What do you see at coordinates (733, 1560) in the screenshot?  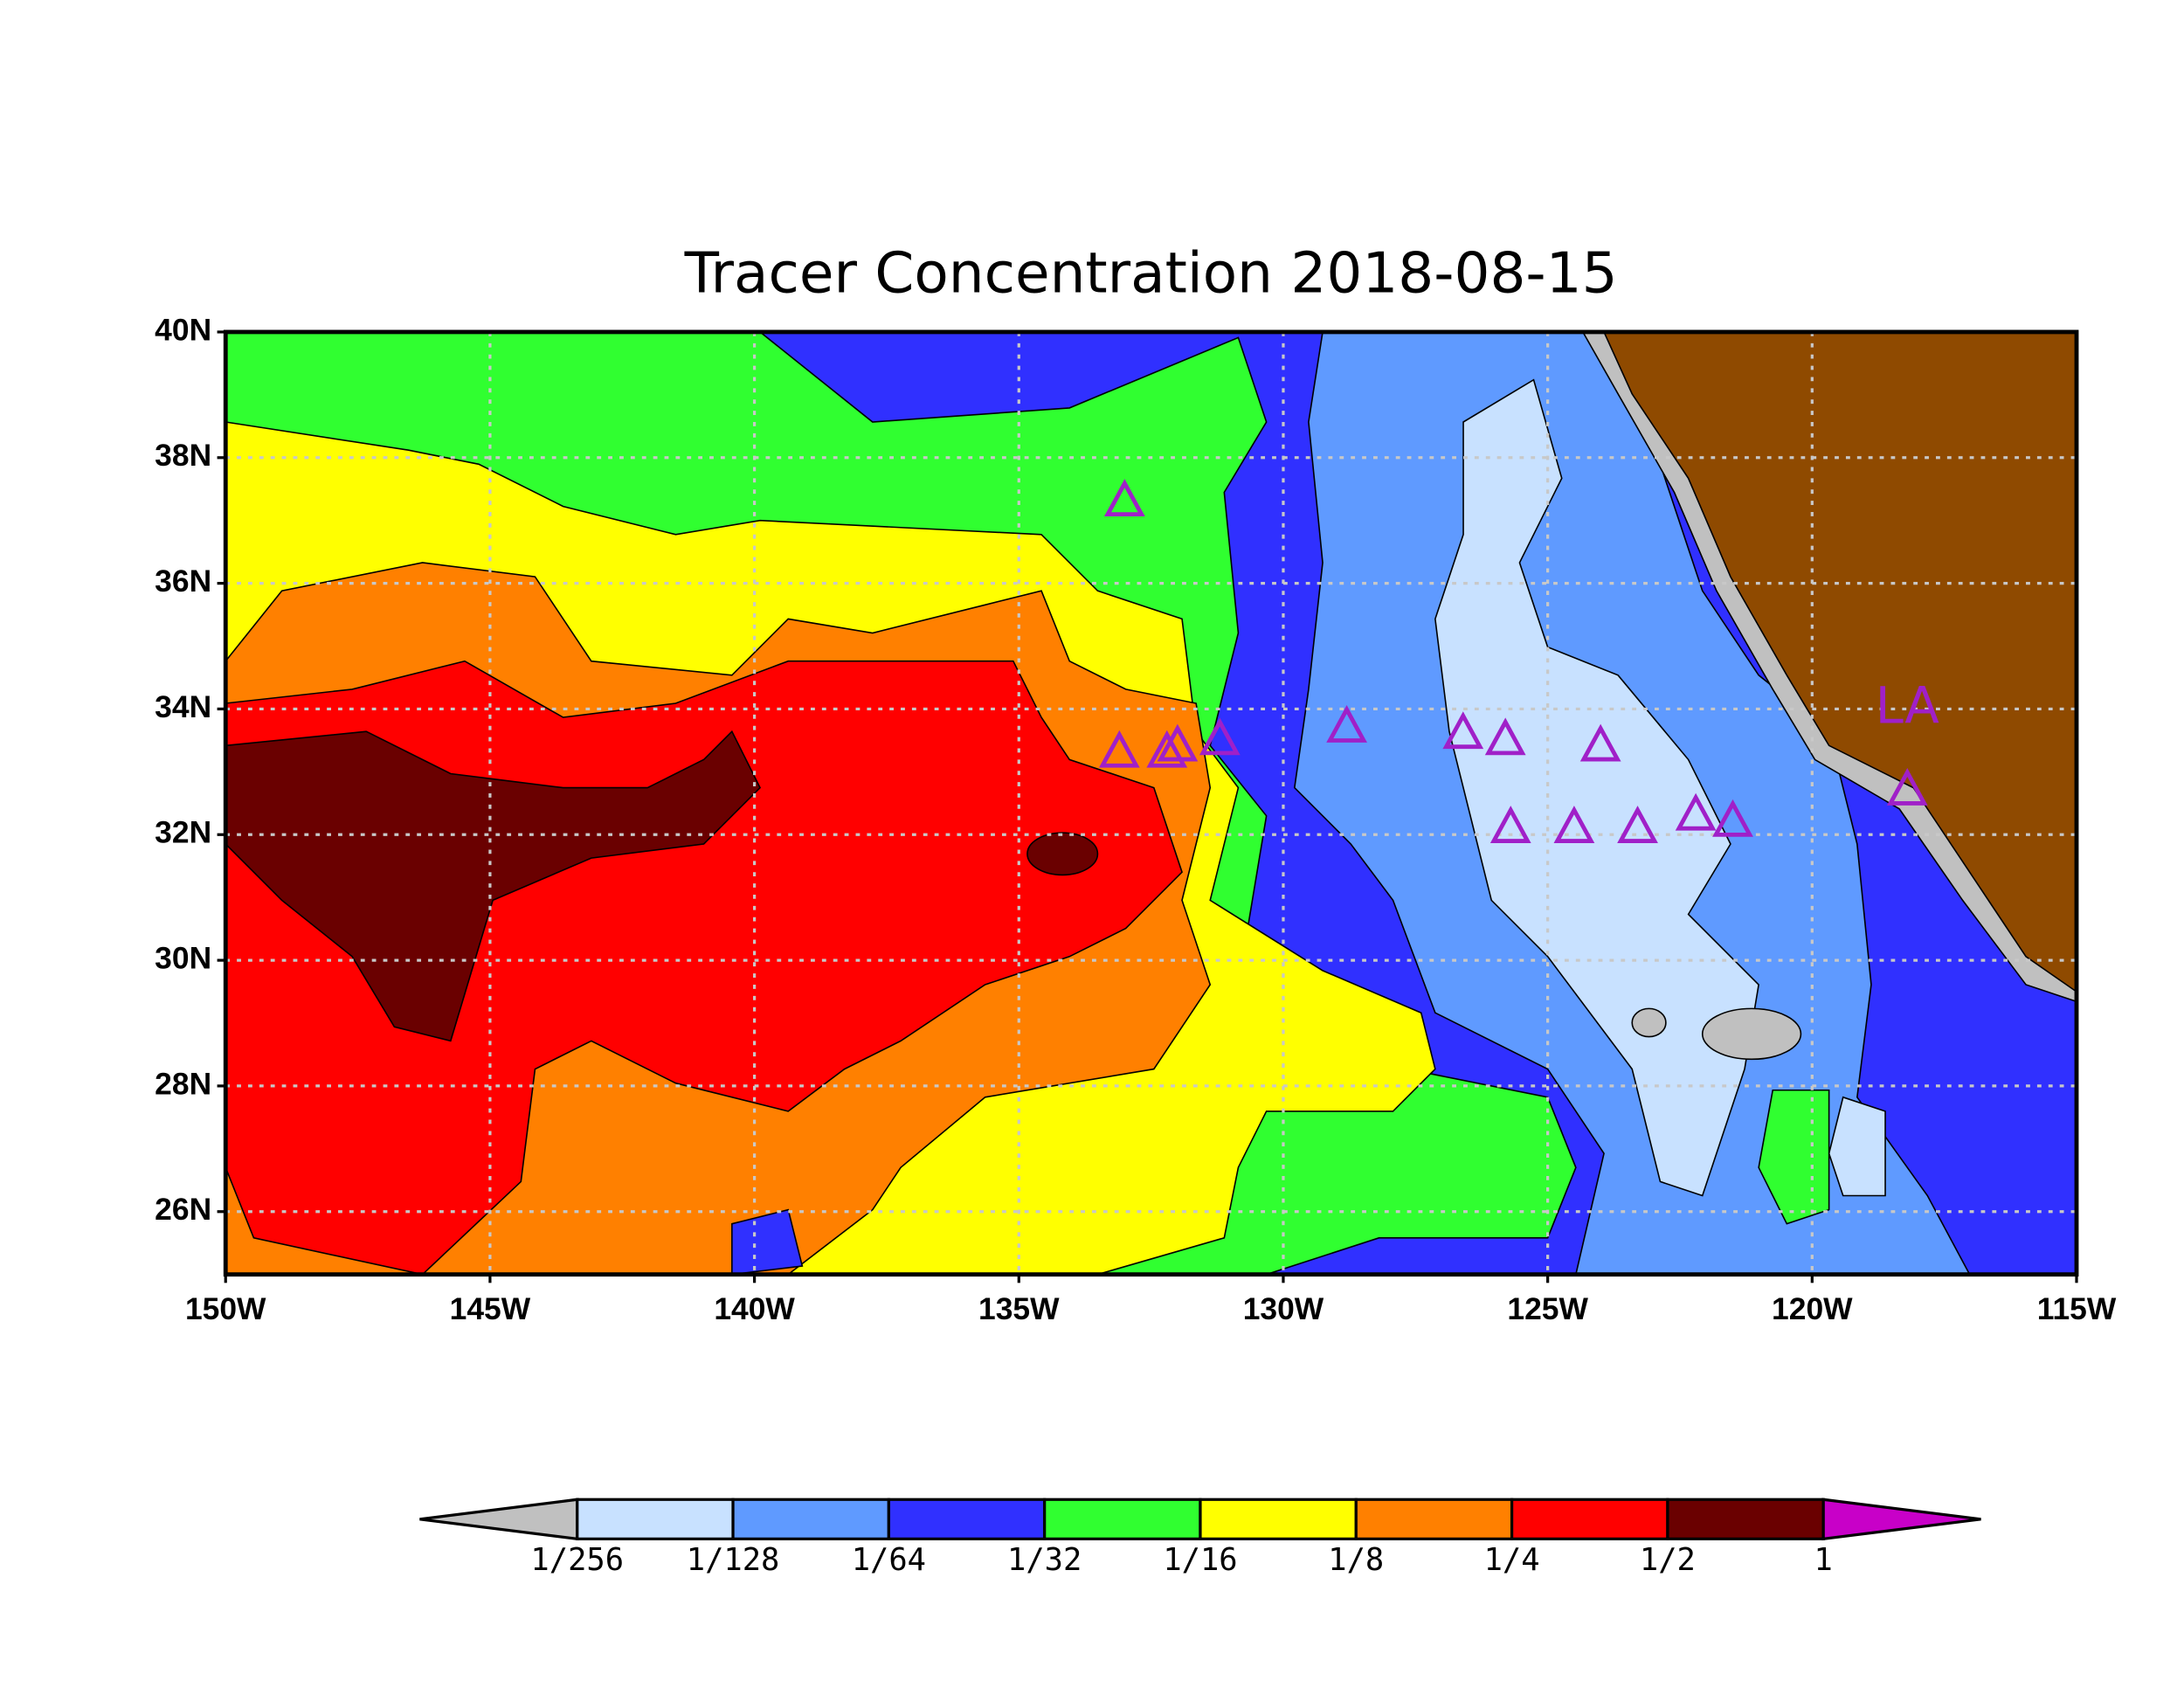 I see `colorbar-label: 1/128` at bounding box center [733, 1560].